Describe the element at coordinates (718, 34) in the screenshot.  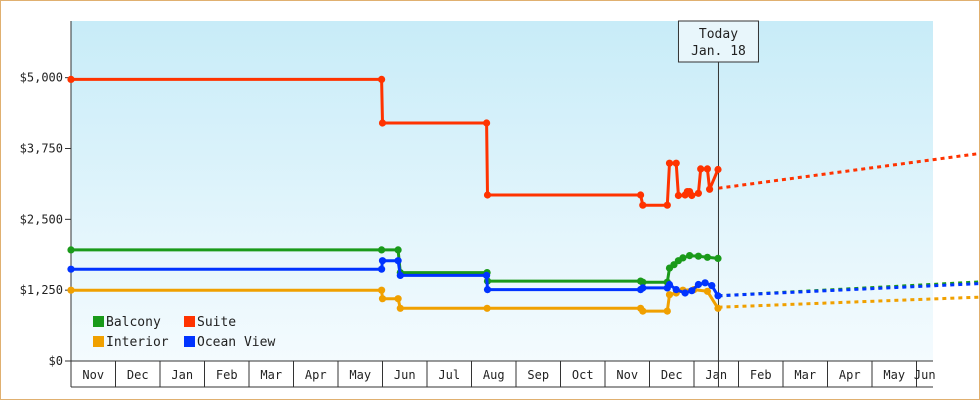
I see `today-label: Today` at that location.